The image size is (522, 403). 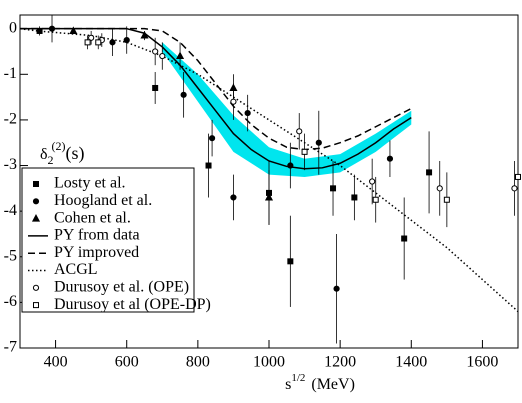 I want to click on x-tick-label: 1400, so click(x=411, y=362).